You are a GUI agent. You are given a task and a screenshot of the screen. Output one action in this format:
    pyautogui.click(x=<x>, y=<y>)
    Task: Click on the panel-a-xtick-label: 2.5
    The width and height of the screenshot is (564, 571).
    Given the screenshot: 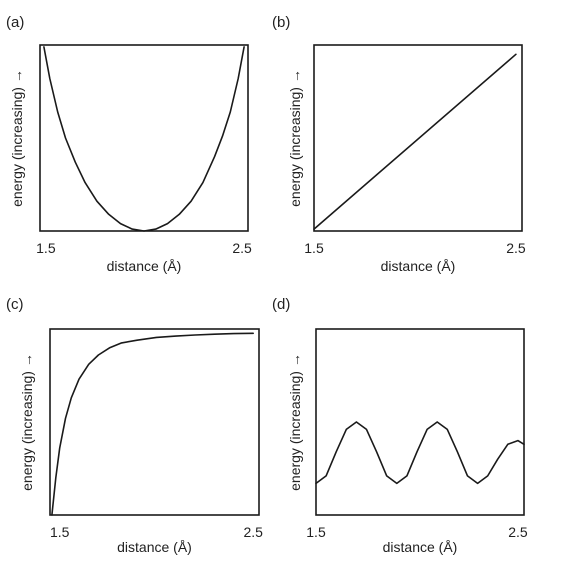 What is the action you would take?
    pyautogui.click(x=242, y=248)
    